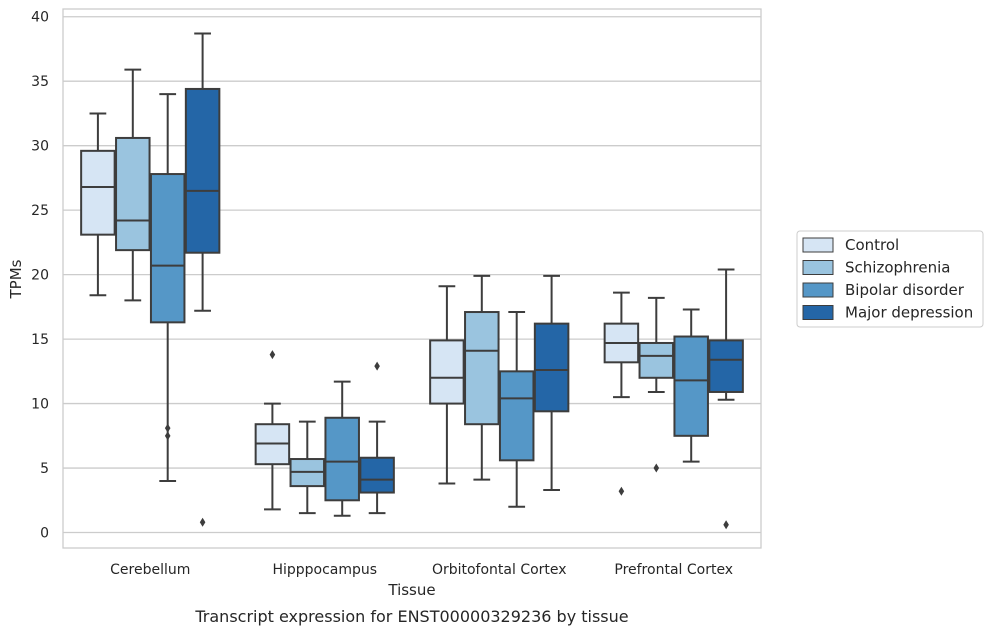 The width and height of the screenshot is (993, 634). I want to click on y-tick-label: 30, so click(40, 147).